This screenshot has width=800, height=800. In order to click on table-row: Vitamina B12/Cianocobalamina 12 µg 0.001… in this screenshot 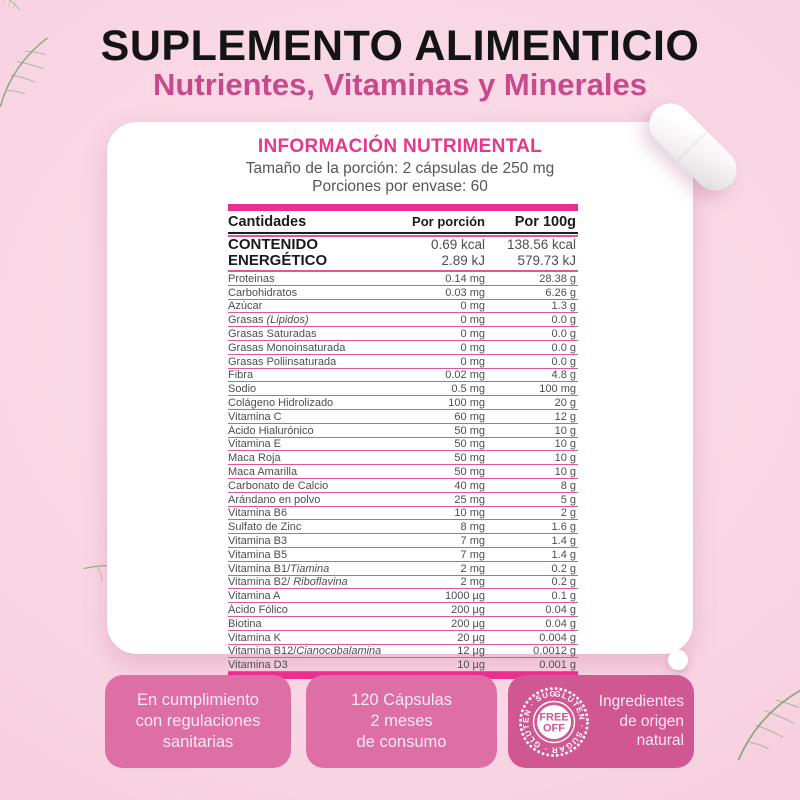, I will do `click(403, 652)`.